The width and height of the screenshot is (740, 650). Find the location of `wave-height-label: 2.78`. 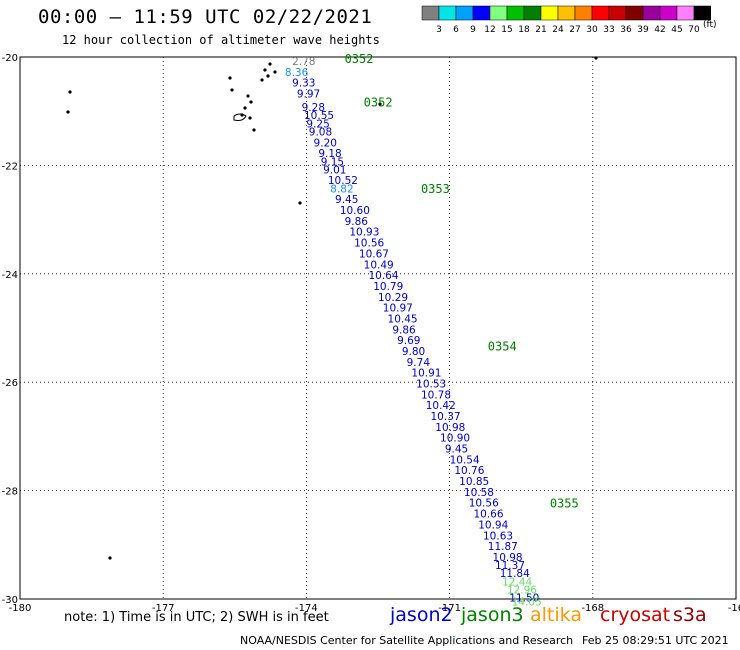

wave-height-label: 2.78 is located at coordinates (303, 62).